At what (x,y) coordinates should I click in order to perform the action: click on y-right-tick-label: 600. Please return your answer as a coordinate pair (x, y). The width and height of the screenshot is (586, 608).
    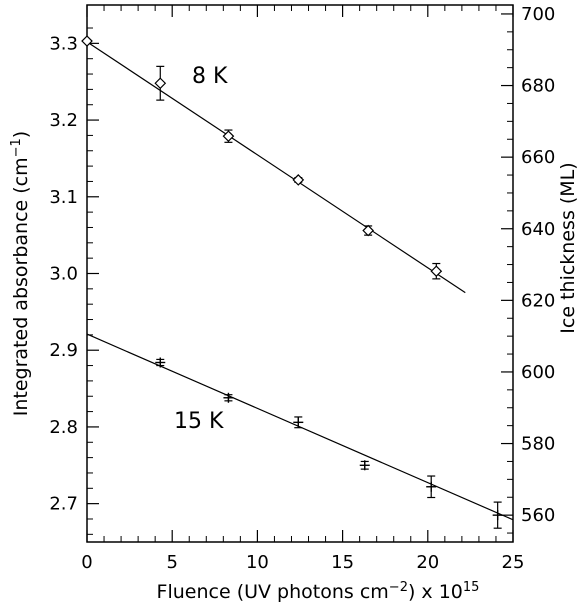
    Looking at the image, I should click on (538, 372).